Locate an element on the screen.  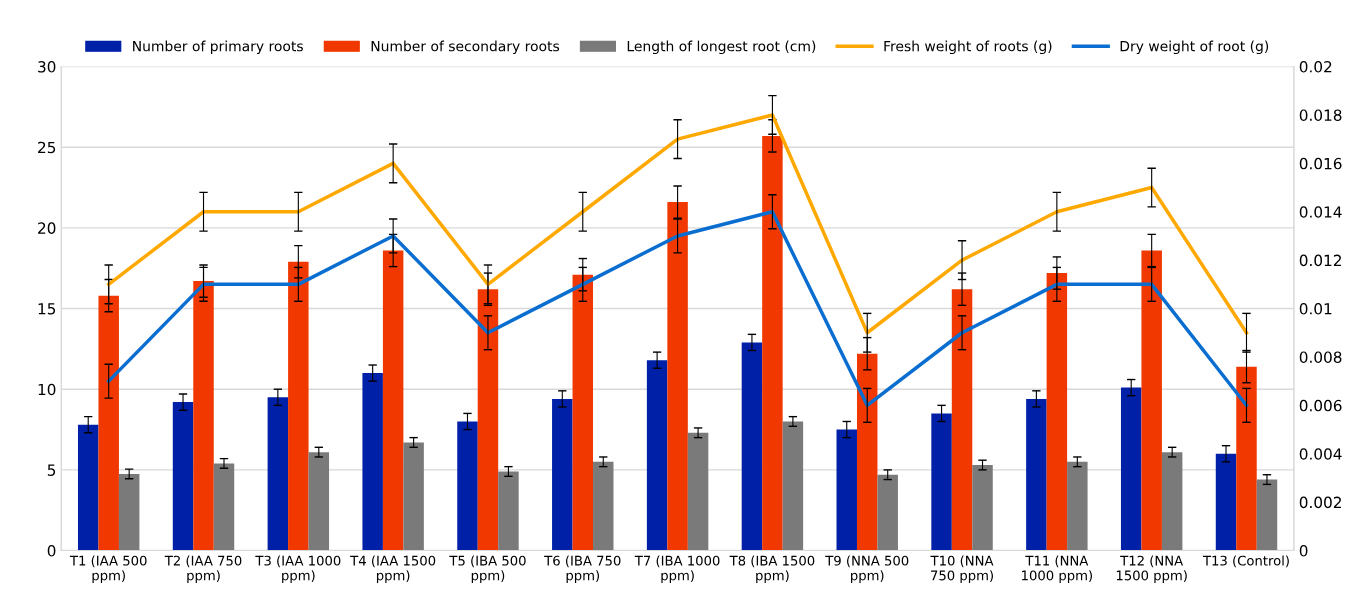
y-tick-label: 20 is located at coordinates (47, 228).